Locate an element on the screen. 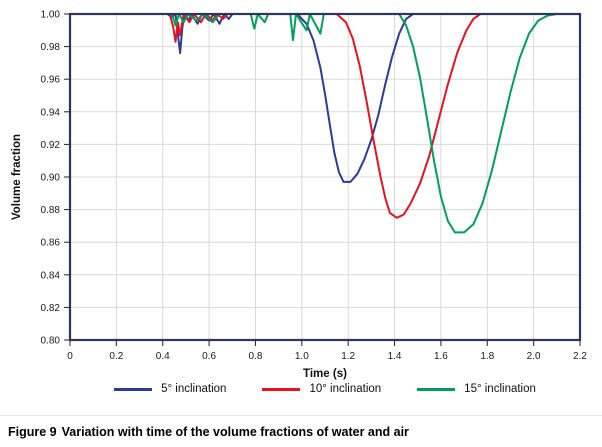 Image resolution: width=602 pixels, height=447 pixels. legend-label-10deg: 10° inclination is located at coordinates (345, 389).